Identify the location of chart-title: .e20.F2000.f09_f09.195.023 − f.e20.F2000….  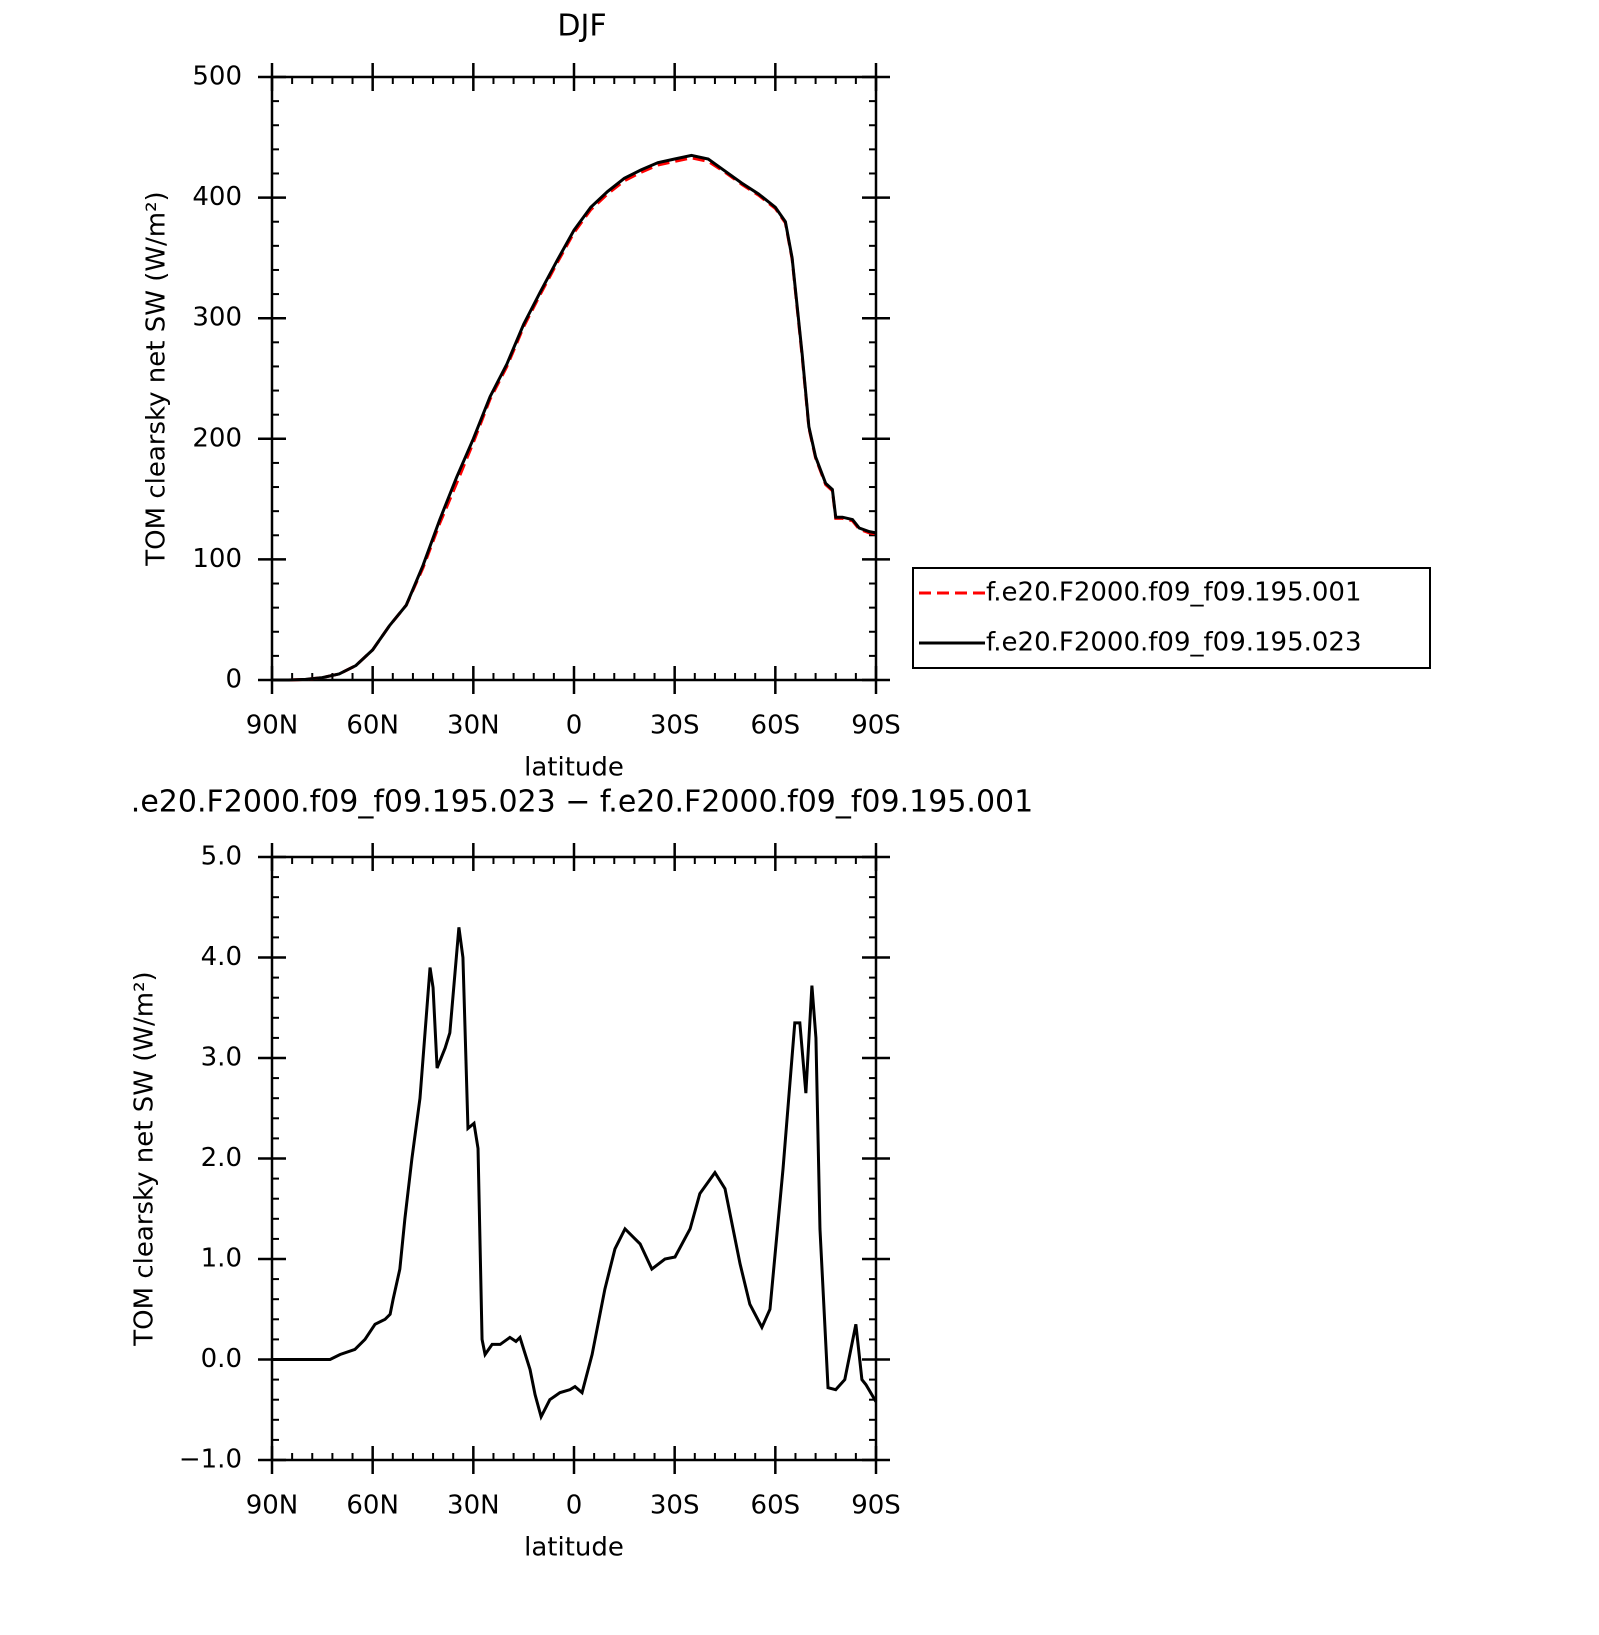
(582, 802).